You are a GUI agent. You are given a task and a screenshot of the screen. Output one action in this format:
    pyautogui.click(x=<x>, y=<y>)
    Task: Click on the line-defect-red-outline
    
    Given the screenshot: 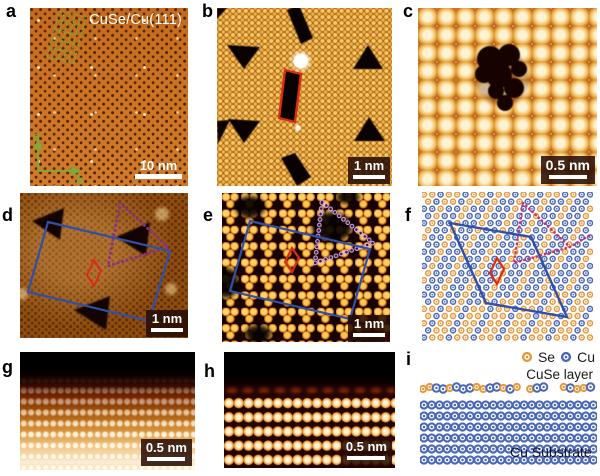 What is the action you would take?
    pyautogui.click(x=290, y=96)
    